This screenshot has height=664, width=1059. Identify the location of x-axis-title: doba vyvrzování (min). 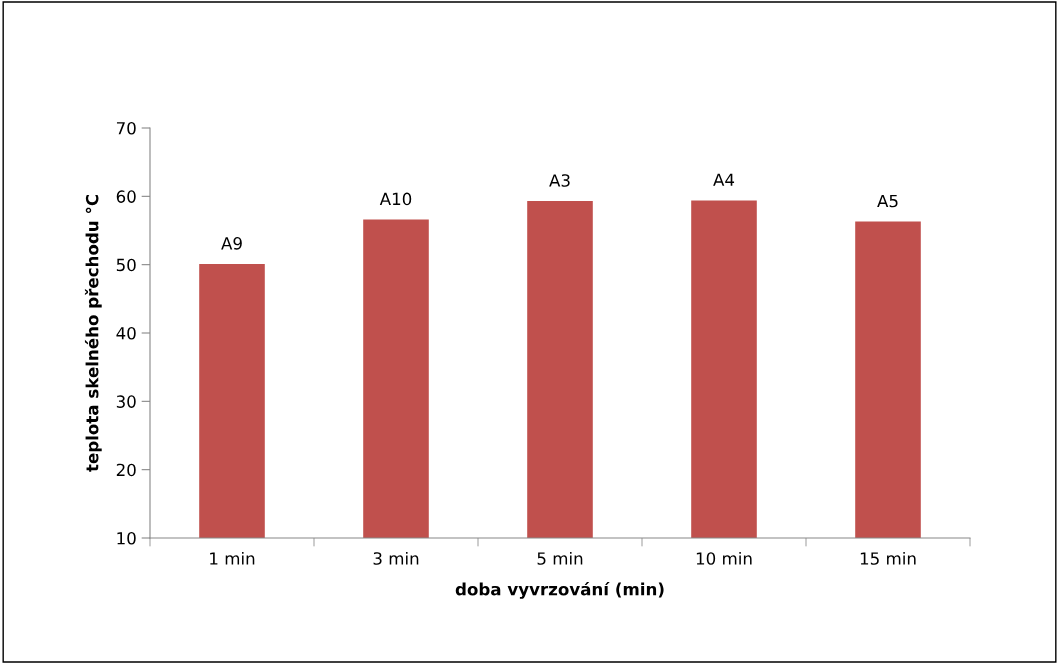
(559, 590).